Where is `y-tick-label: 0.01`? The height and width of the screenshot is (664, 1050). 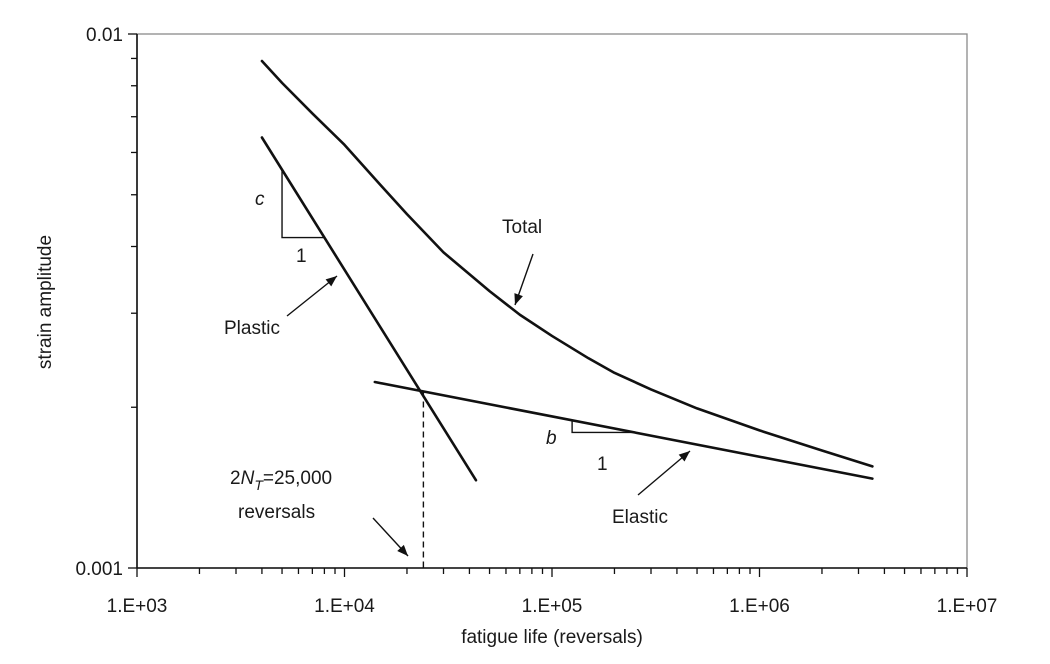
y-tick-label: 0.01 is located at coordinates (104, 35).